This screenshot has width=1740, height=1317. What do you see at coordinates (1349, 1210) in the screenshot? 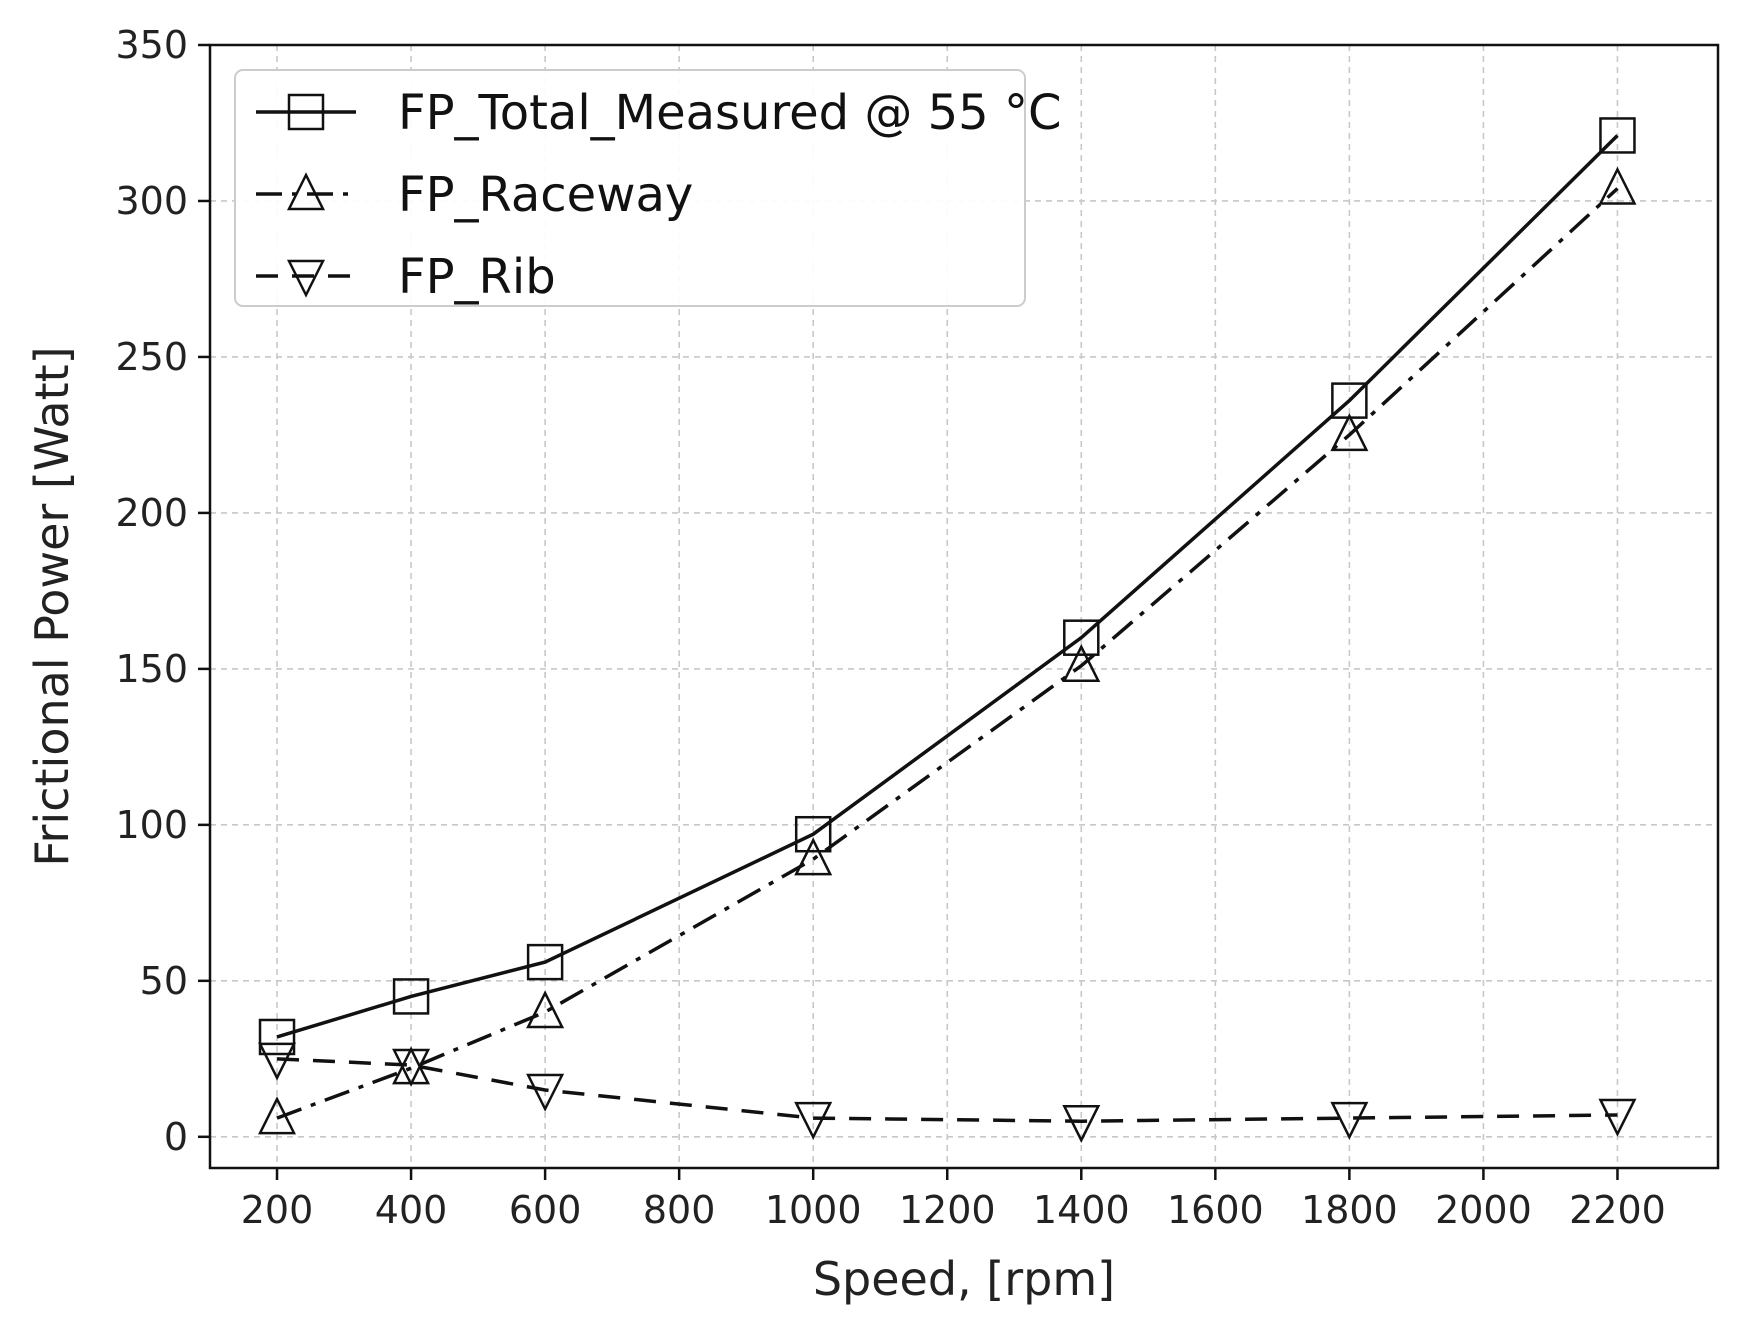
I see `x-tick-label: 1800` at bounding box center [1349, 1210].